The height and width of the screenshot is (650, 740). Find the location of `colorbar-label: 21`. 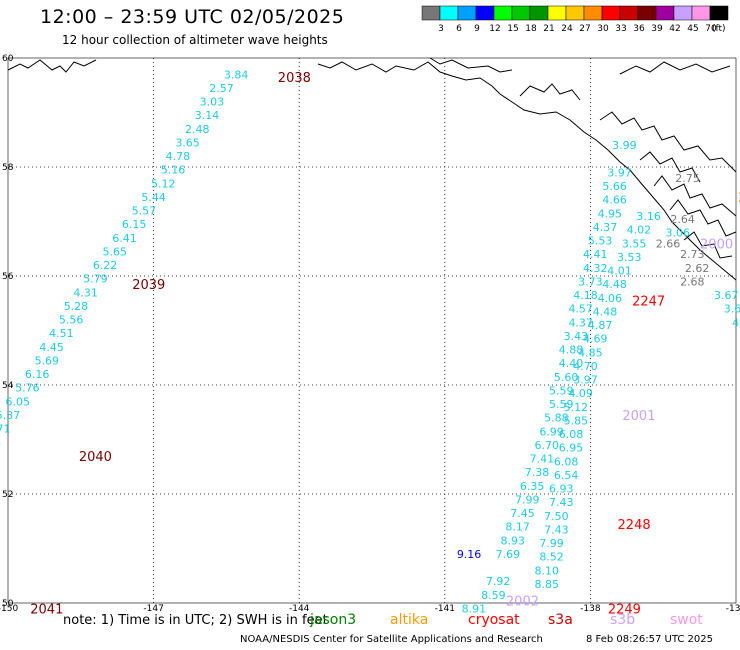

colorbar-label: 21 is located at coordinates (548, 29).